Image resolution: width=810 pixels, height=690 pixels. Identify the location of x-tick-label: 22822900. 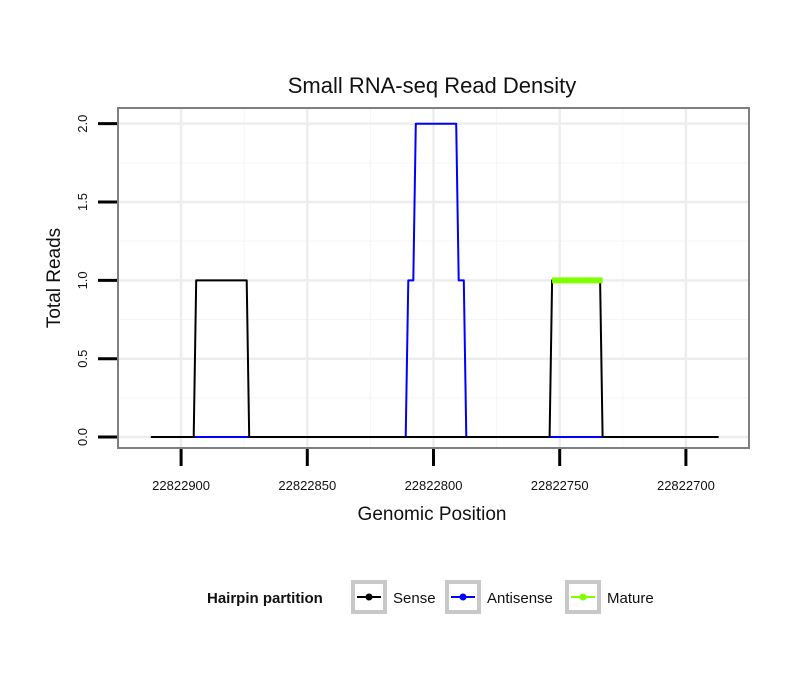
(181, 485).